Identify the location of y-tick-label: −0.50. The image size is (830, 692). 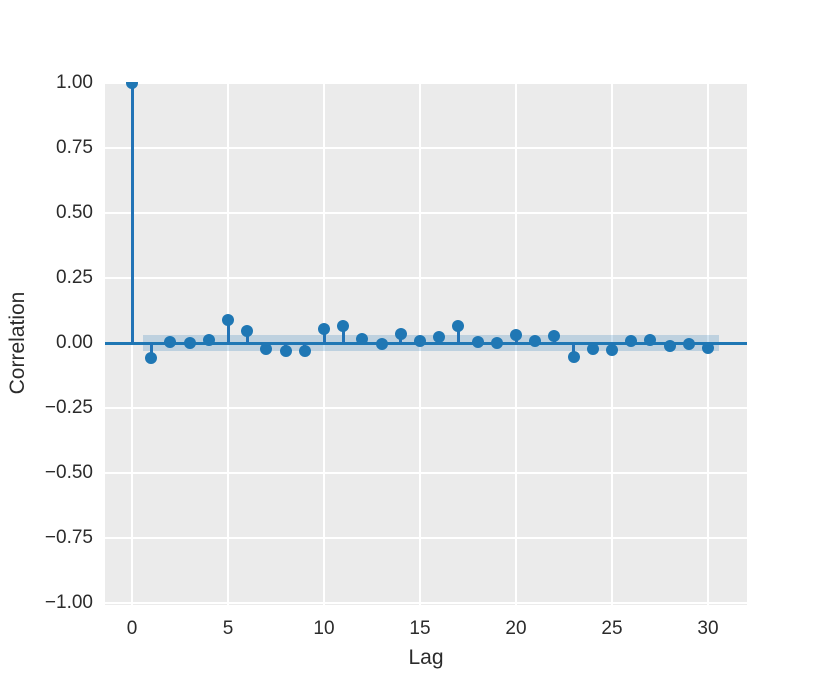
(68, 472).